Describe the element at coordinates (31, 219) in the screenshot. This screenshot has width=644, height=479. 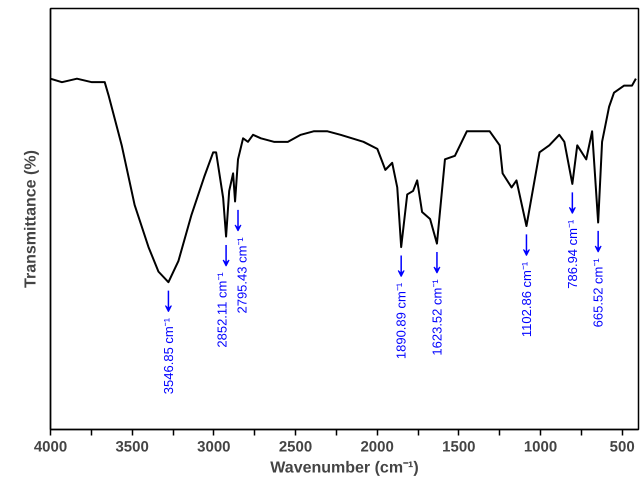
I see `y-axis-title: Transmittance (%)` at that location.